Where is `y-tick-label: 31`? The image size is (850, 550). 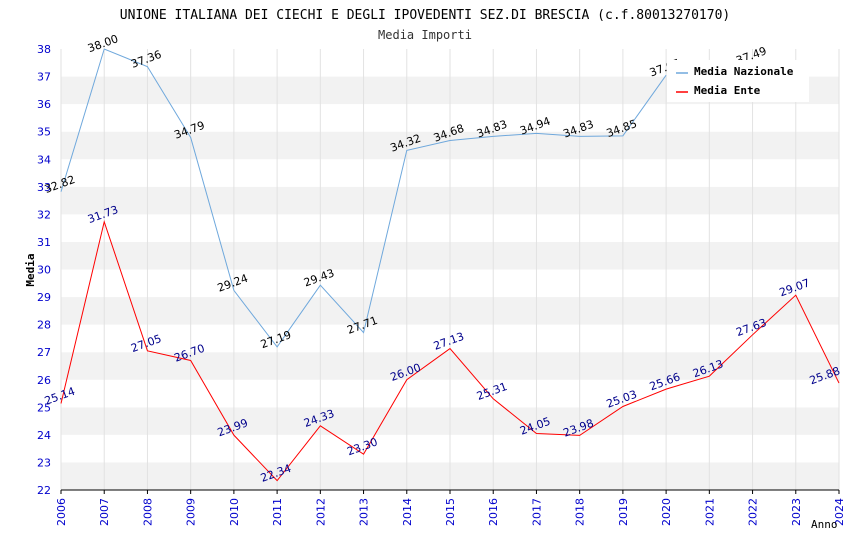 y-tick-label: 31 is located at coordinates (44, 242).